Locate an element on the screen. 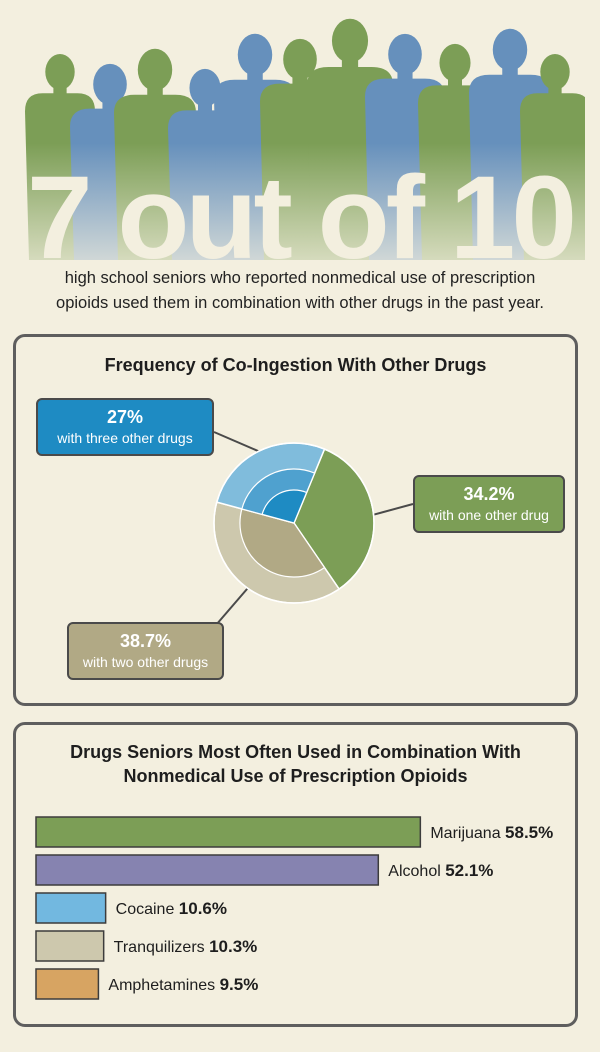 The width and height of the screenshot is (600, 1052). bar-category-label: Tranquilizers is located at coordinates (161, 947).